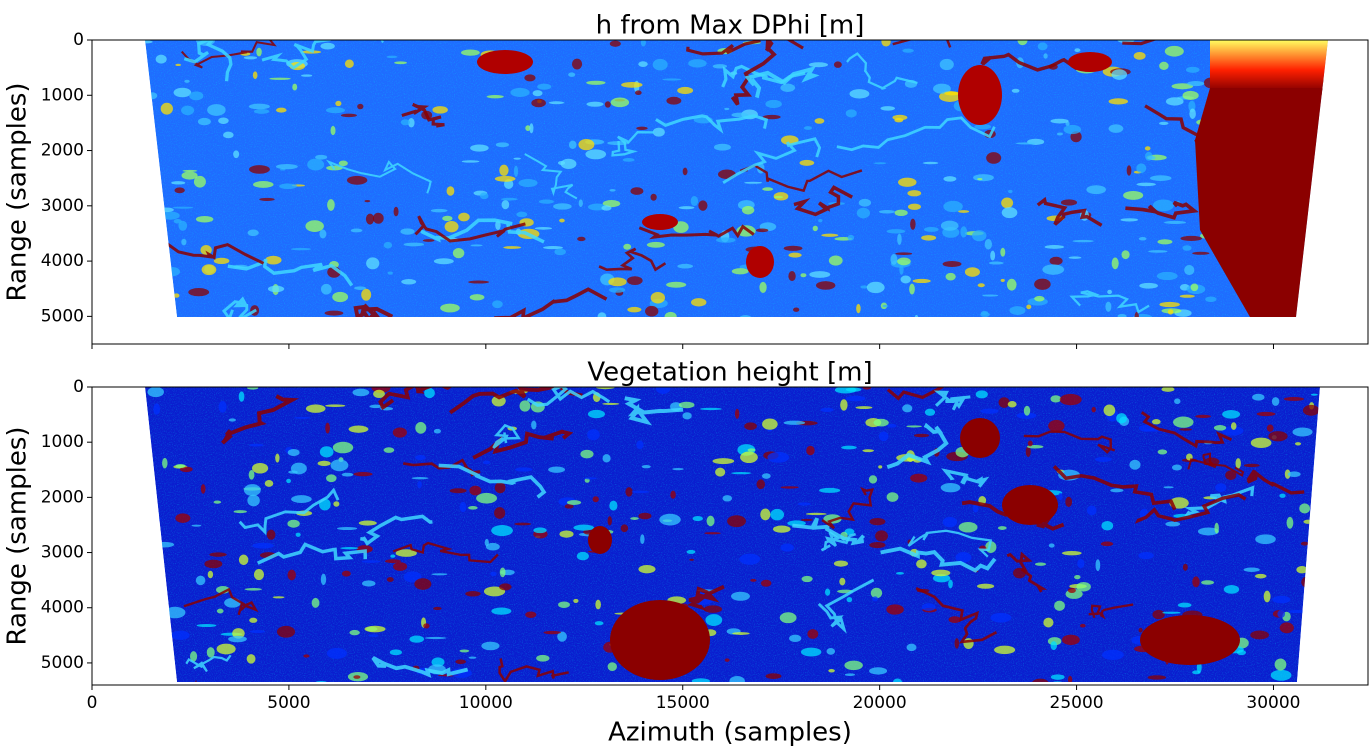 This screenshot has width=1370, height=750. I want to click on x-tick-label: 5000, so click(288, 703).